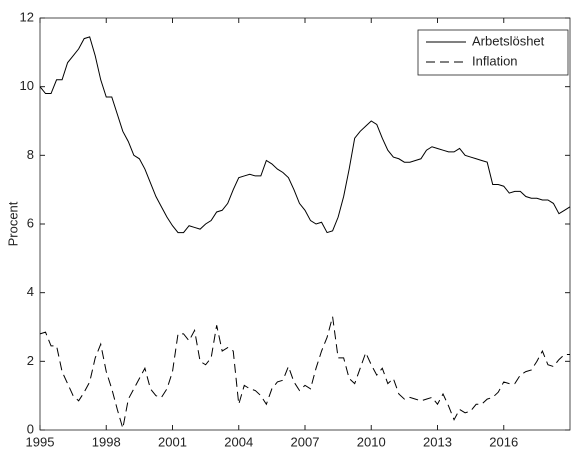 Image resolution: width=572 pixels, height=453 pixels. What do you see at coordinates (493, 52) in the screenshot?
I see `legend-box` at bounding box center [493, 52].